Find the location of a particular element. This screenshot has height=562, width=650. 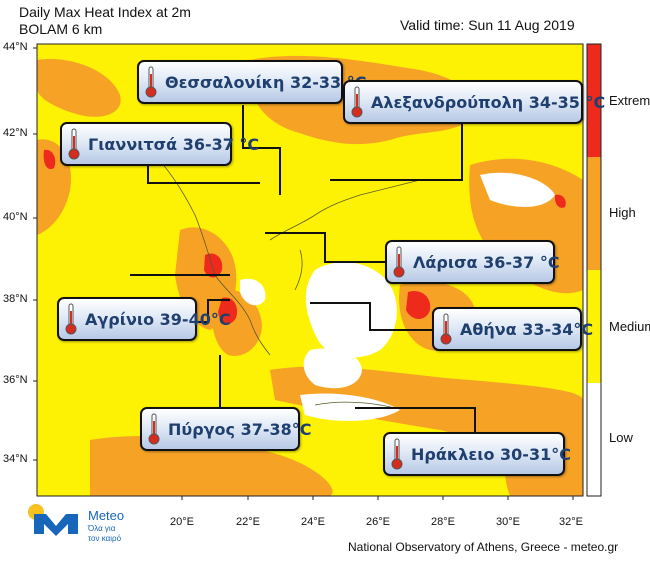

low-region-aegean is located at coordinates (351, 310).